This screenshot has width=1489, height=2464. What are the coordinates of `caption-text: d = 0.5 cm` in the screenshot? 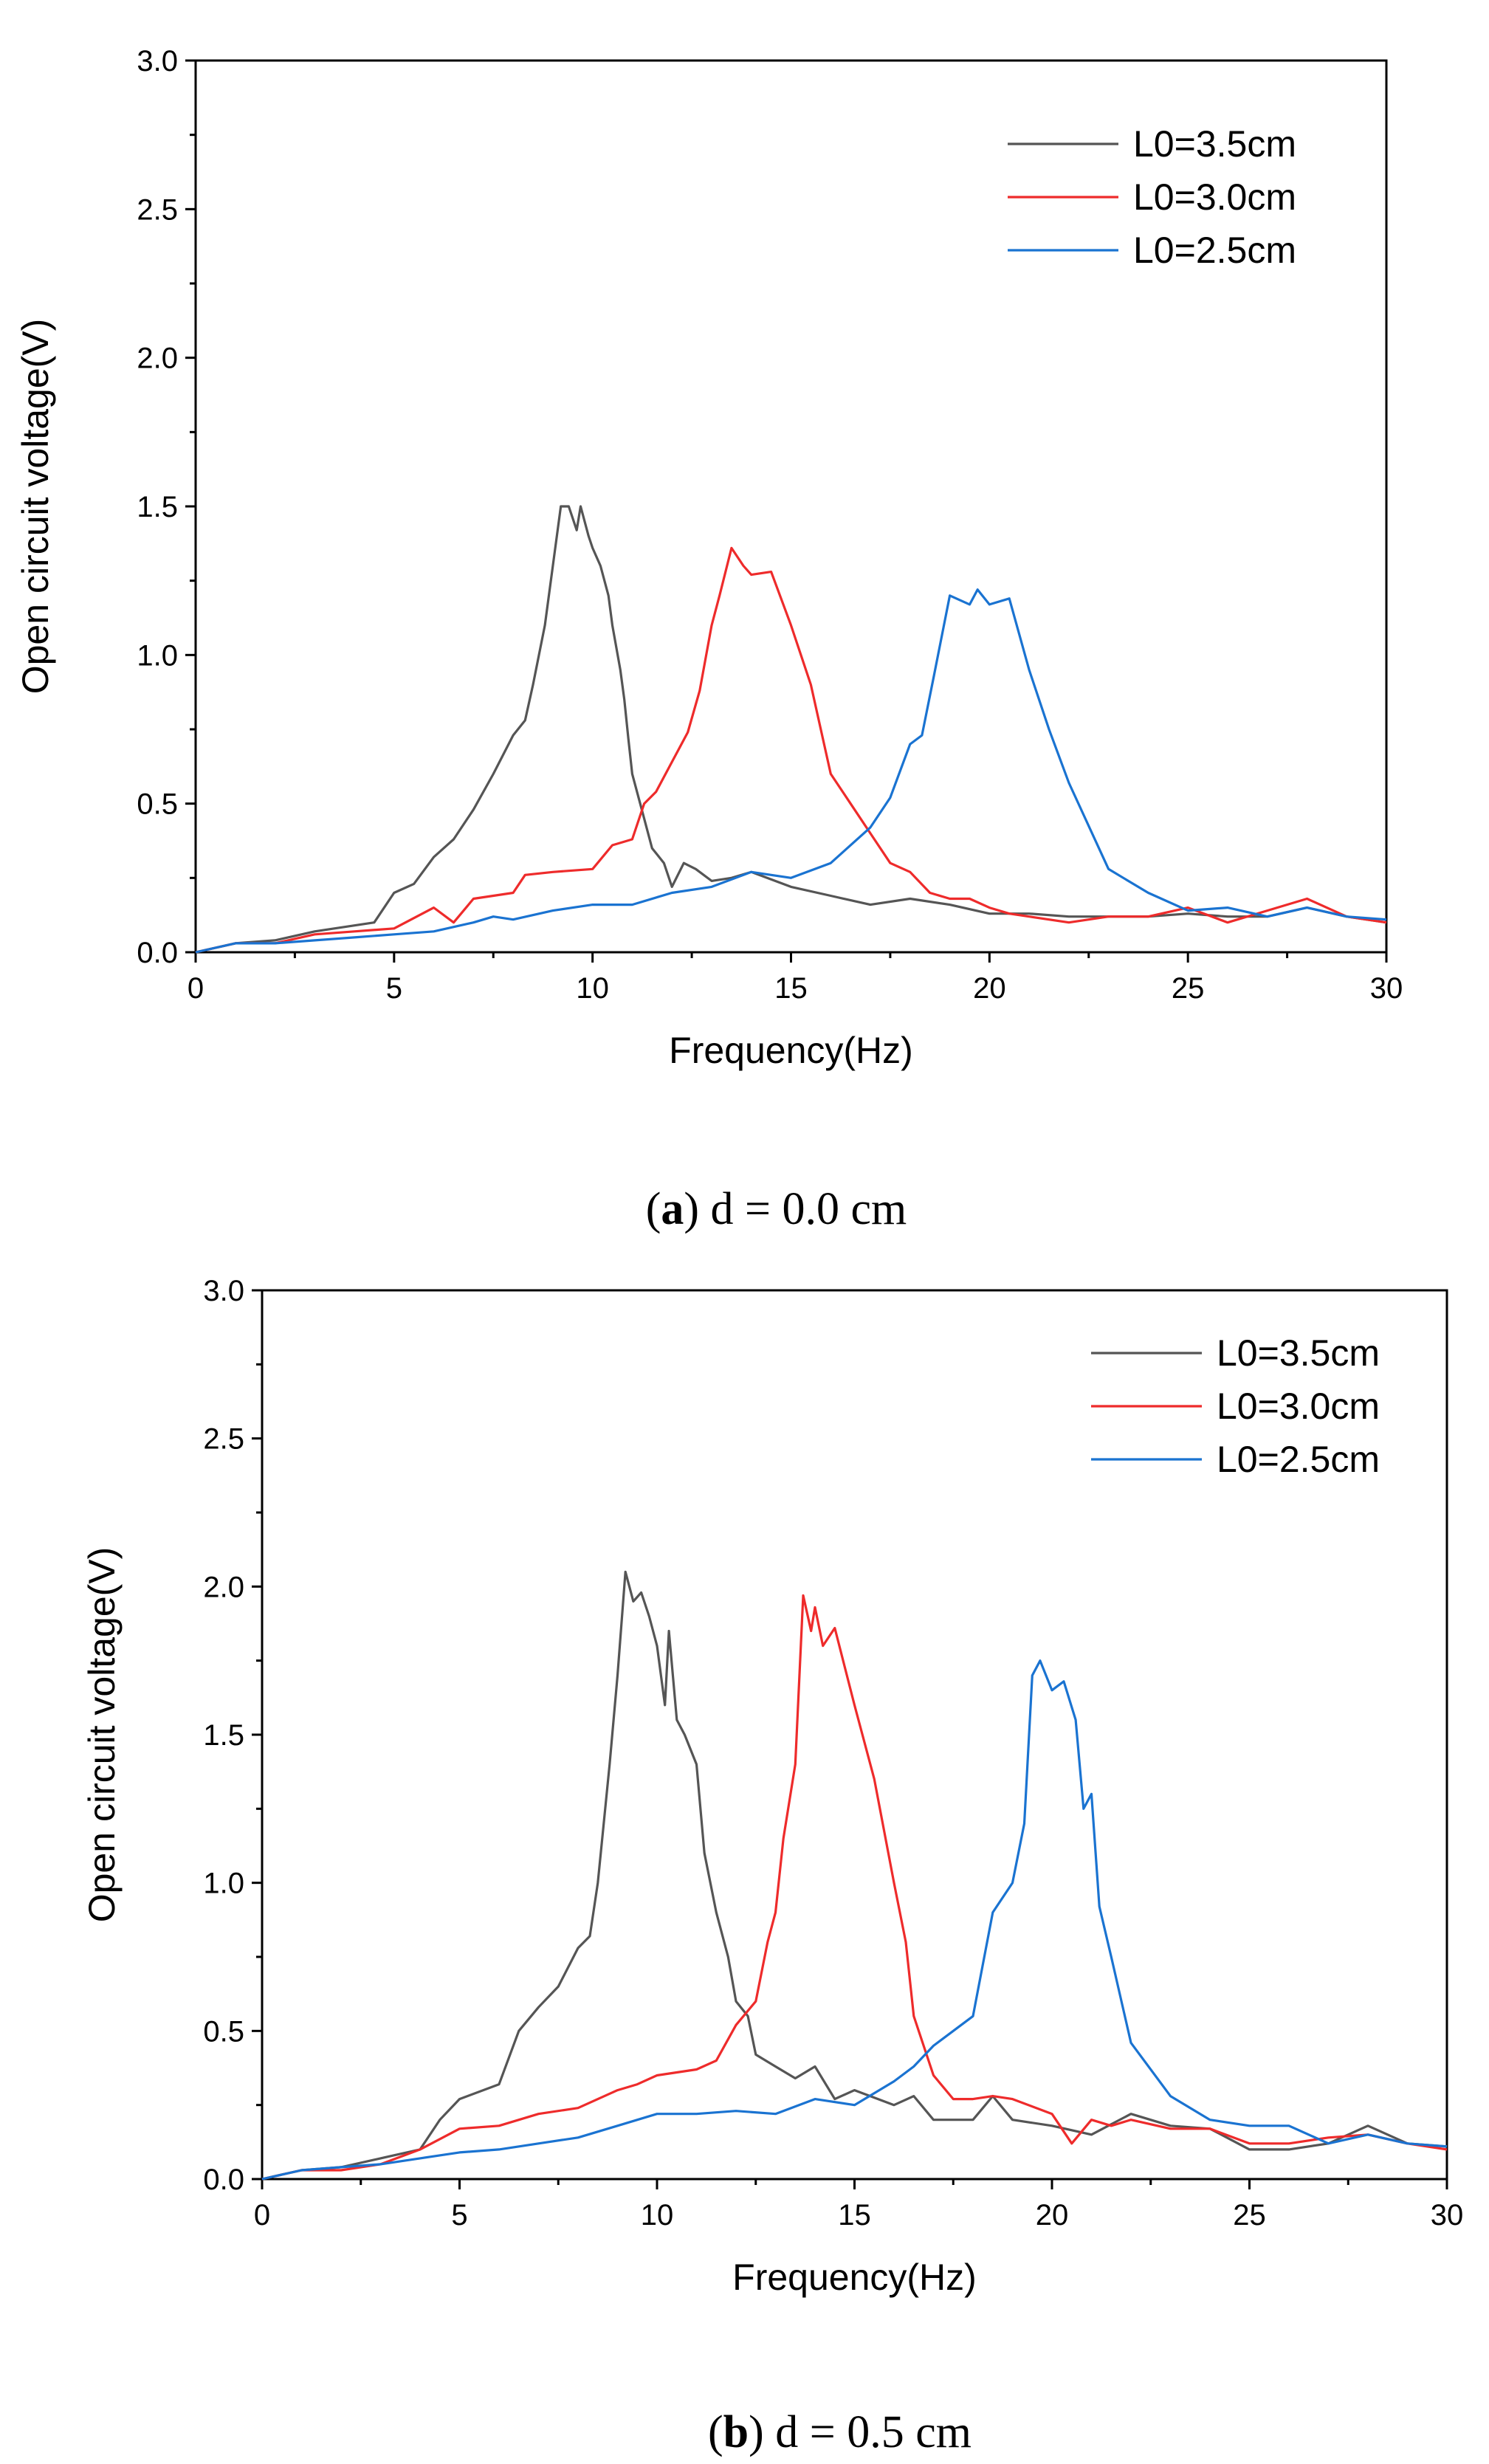 It's located at (874, 2432).